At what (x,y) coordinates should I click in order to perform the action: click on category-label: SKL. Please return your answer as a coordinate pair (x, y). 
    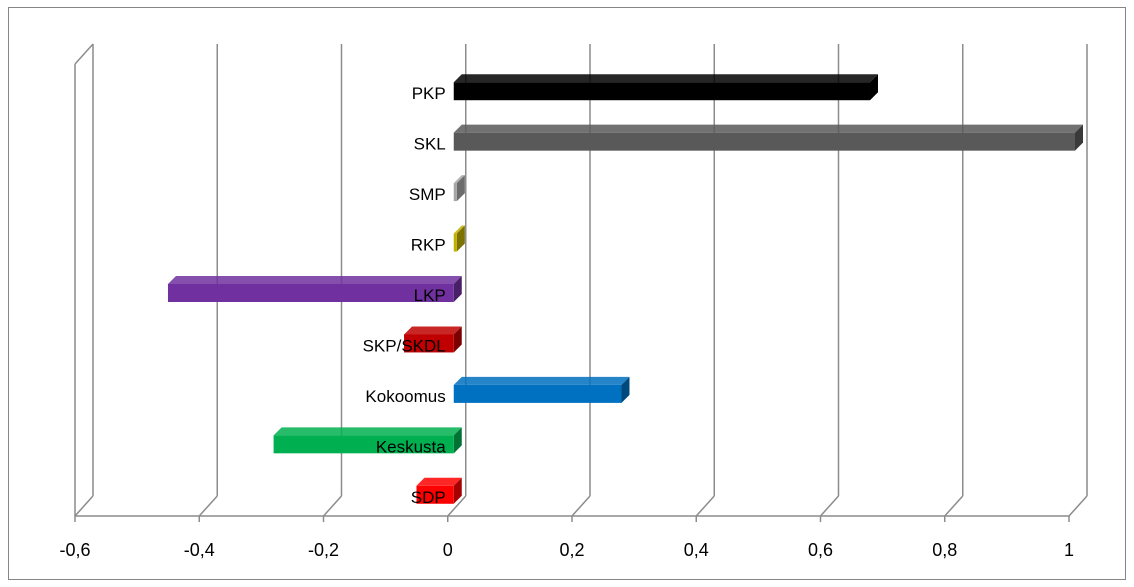
    Looking at the image, I should click on (430, 144).